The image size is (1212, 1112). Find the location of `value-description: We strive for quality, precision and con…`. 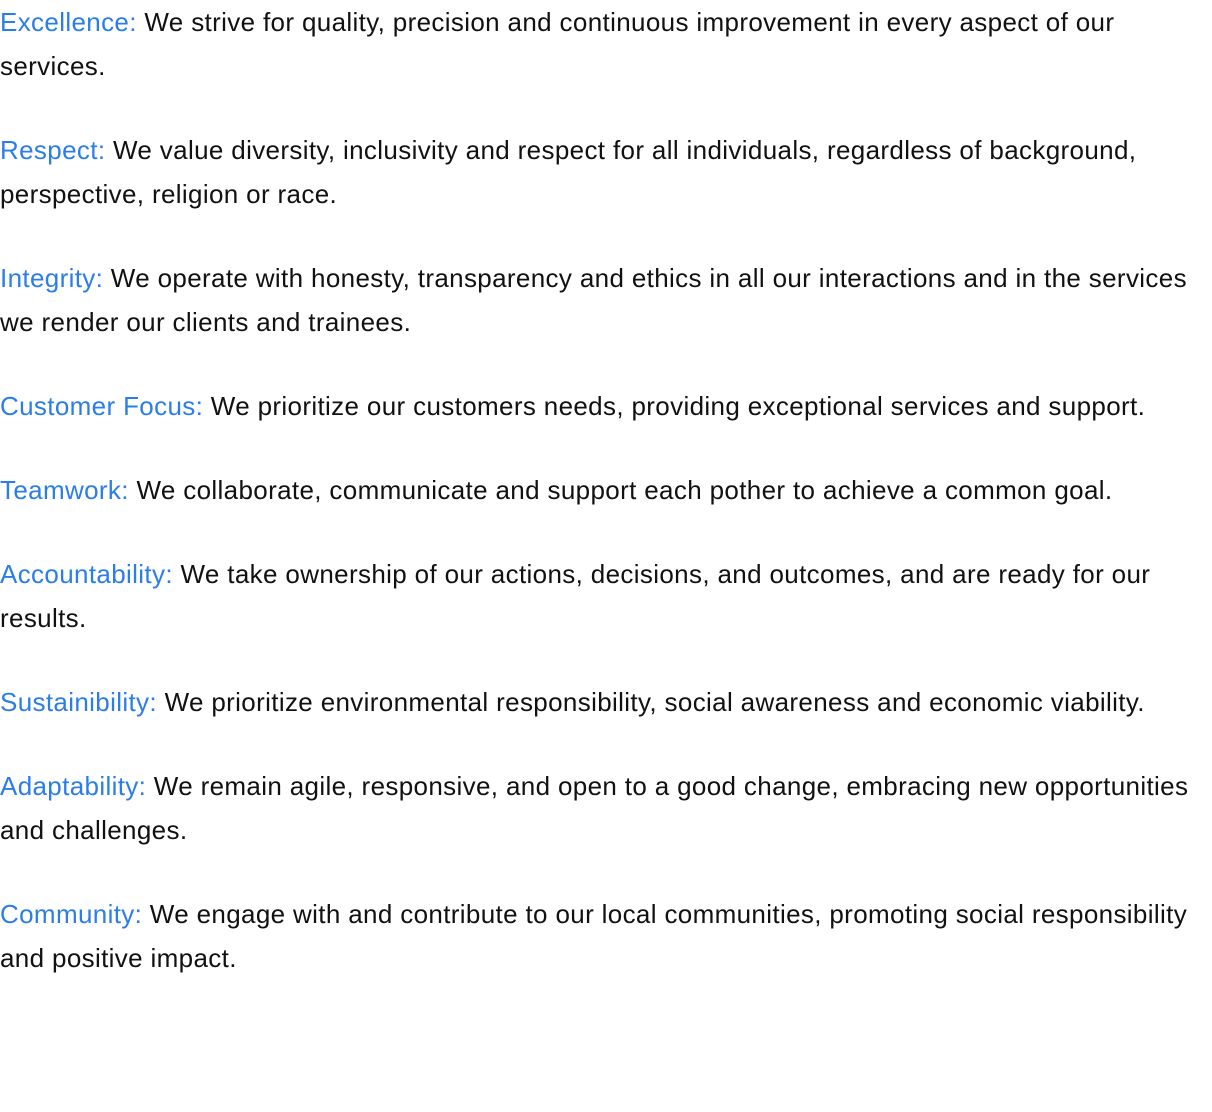

value-description: We strive for quality, precision and con… is located at coordinates (557, 44).